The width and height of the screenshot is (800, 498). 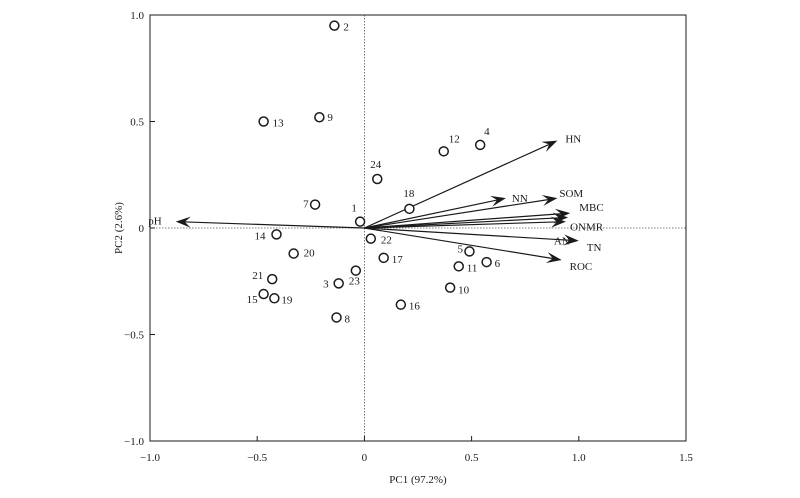 What do you see at coordinates (591, 208) in the screenshot?
I see `loading-label-mbc: MBC` at bounding box center [591, 208].